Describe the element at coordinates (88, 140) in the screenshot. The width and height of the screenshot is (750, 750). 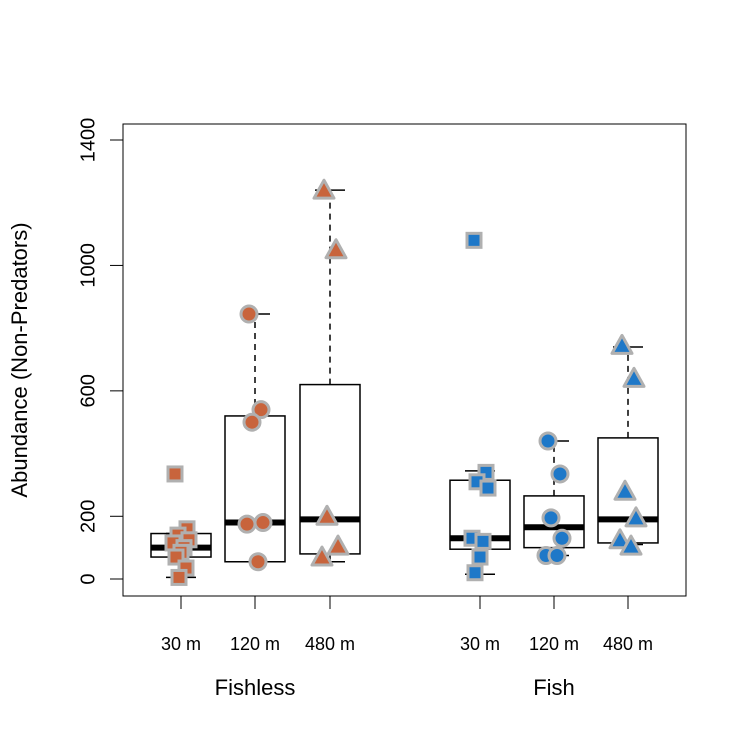
I see `y-tick-label-1400: 1400` at that location.